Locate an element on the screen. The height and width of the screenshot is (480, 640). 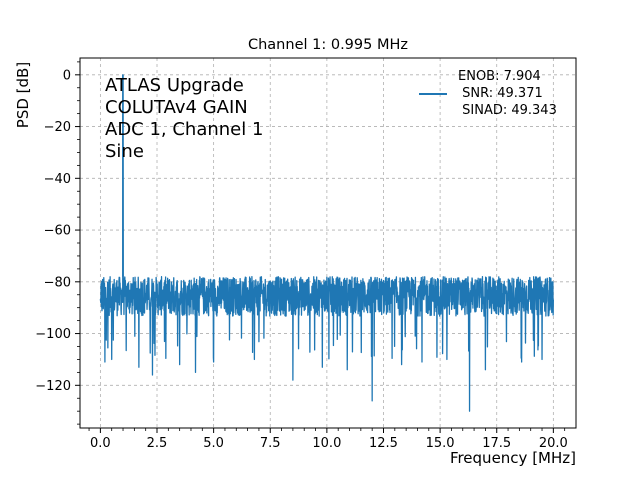
legend: ENOB: 7.904 SNR: 49.371 SINAD: 49.343 is located at coordinates (488, 93).